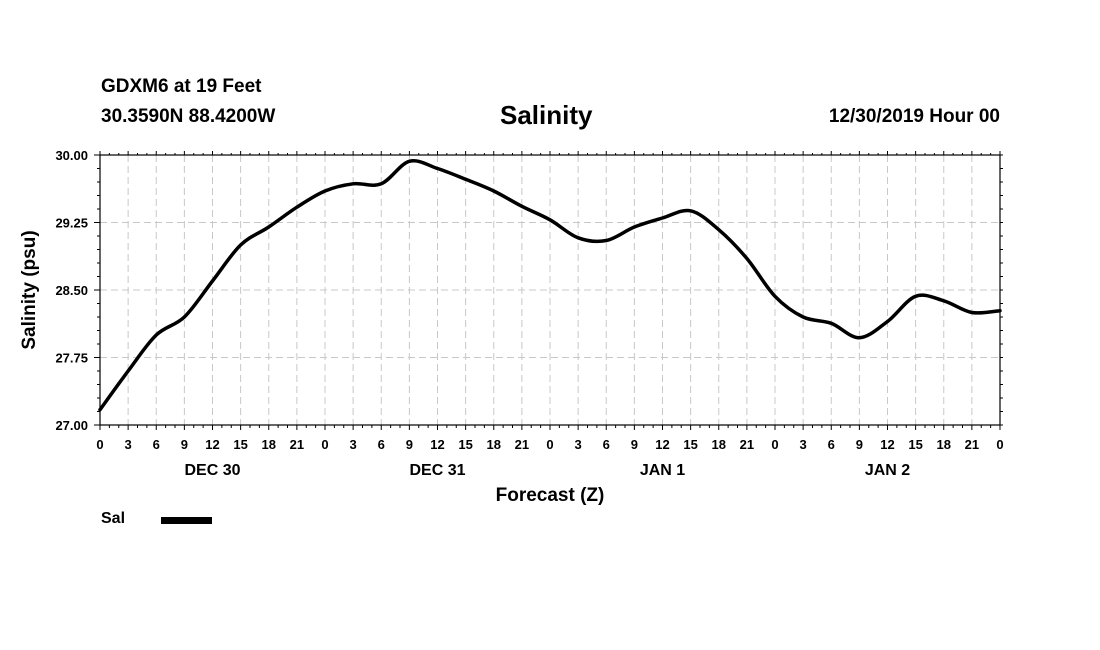  Describe the element at coordinates (71, 223) in the screenshot. I see `y-tick-label: 29.25` at that location.